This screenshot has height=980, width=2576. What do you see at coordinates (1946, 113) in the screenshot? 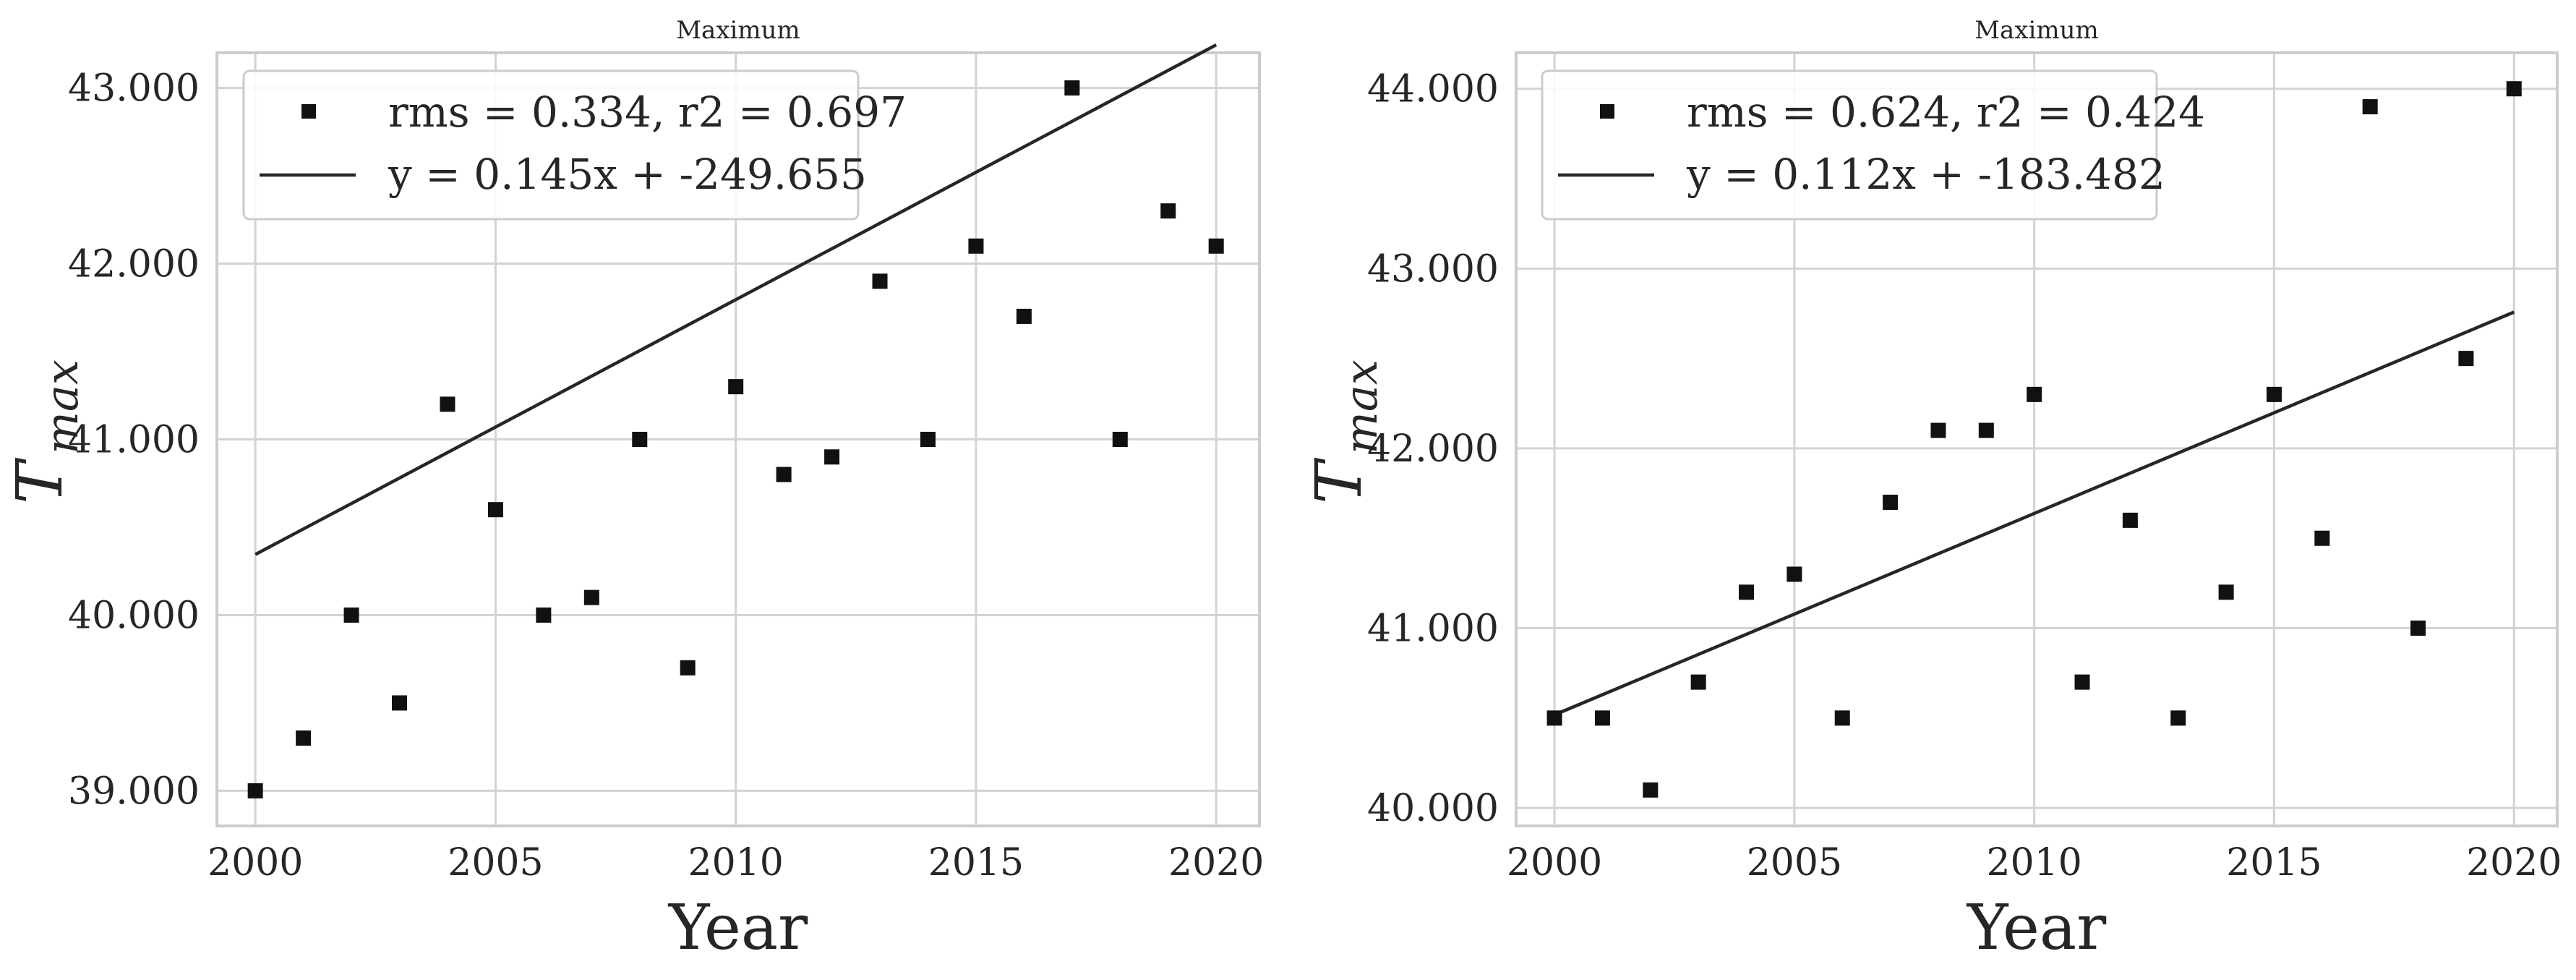
I see `legend-label-points: rms = 0.624, r2 = 0.424` at bounding box center [1946, 113].